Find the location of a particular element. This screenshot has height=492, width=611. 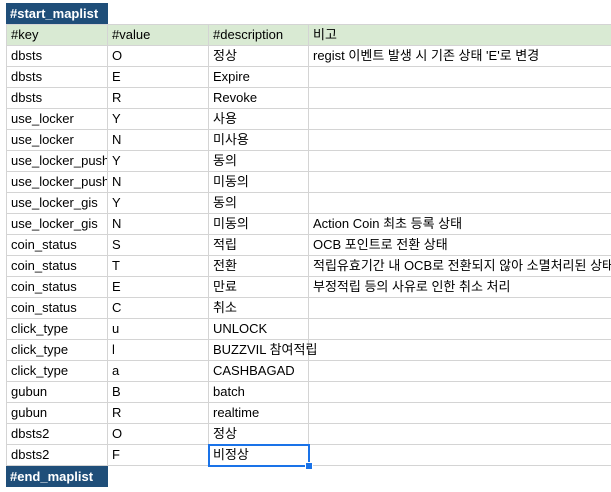

cell-description: Expire is located at coordinates (259, 77).